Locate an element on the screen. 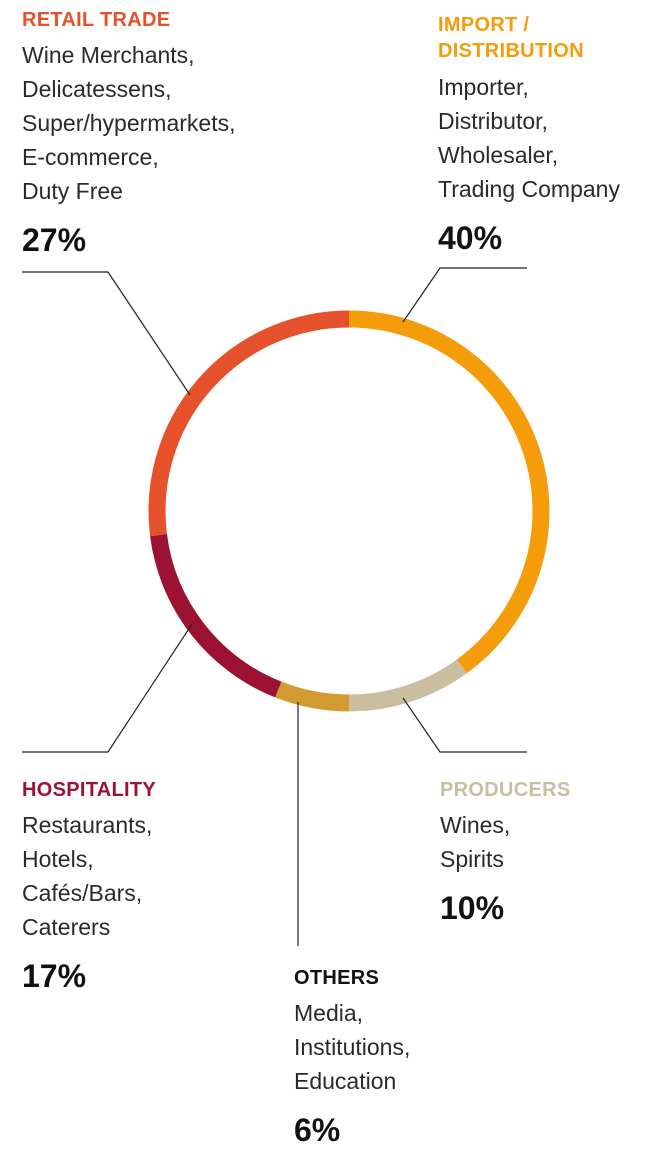  hospitality-item: Cafés/Bars, is located at coordinates (82, 893).